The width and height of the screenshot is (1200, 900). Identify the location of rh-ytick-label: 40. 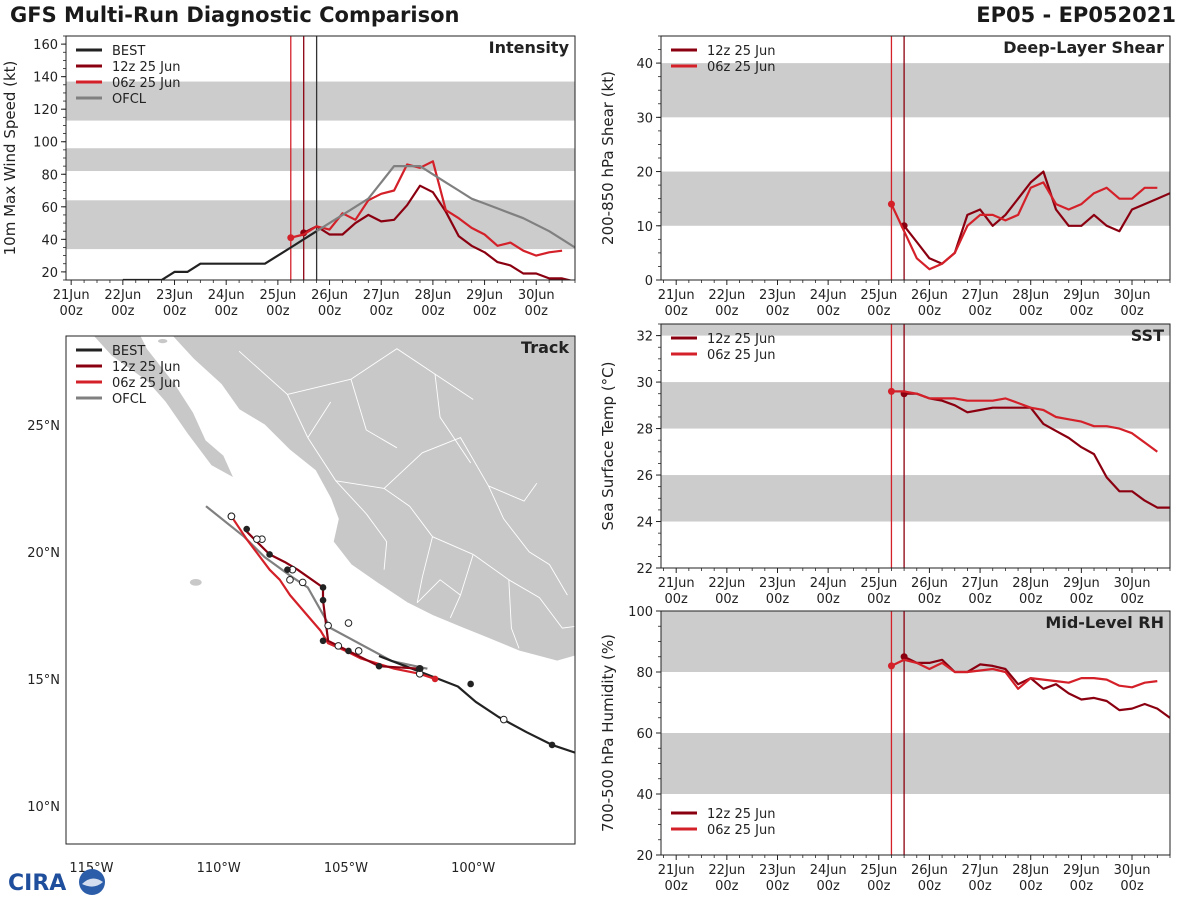
(644, 795).